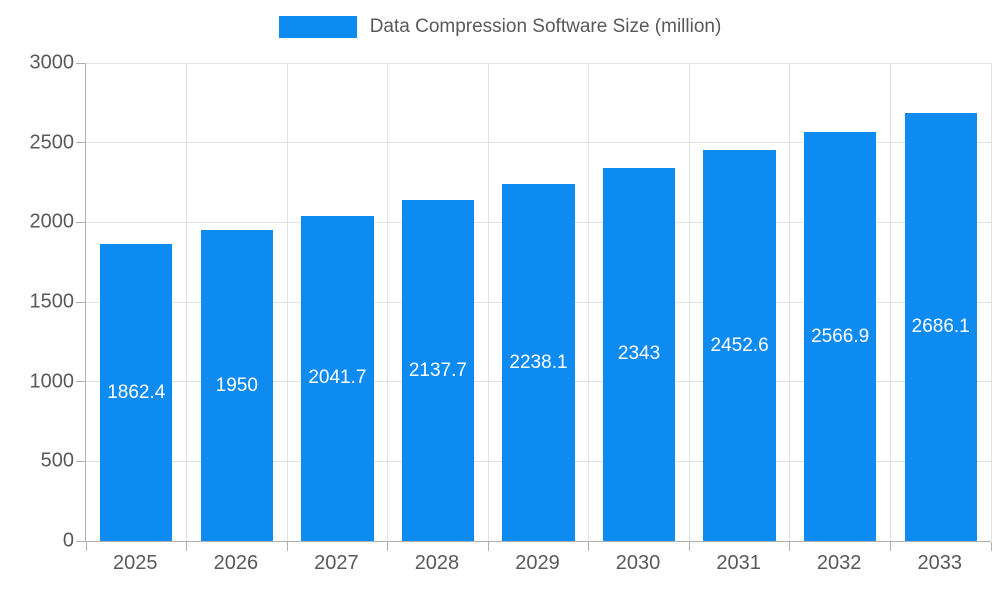 Image resolution: width=1000 pixels, height=600 pixels. I want to click on bar-value-label: 1862.4, so click(136, 392).